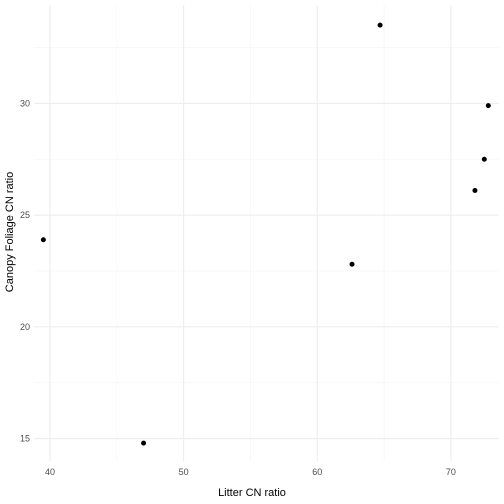 The height and width of the screenshot is (504, 504). What do you see at coordinates (25, 327) in the screenshot?
I see `y-tick-label: 20` at bounding box center [25, 327].